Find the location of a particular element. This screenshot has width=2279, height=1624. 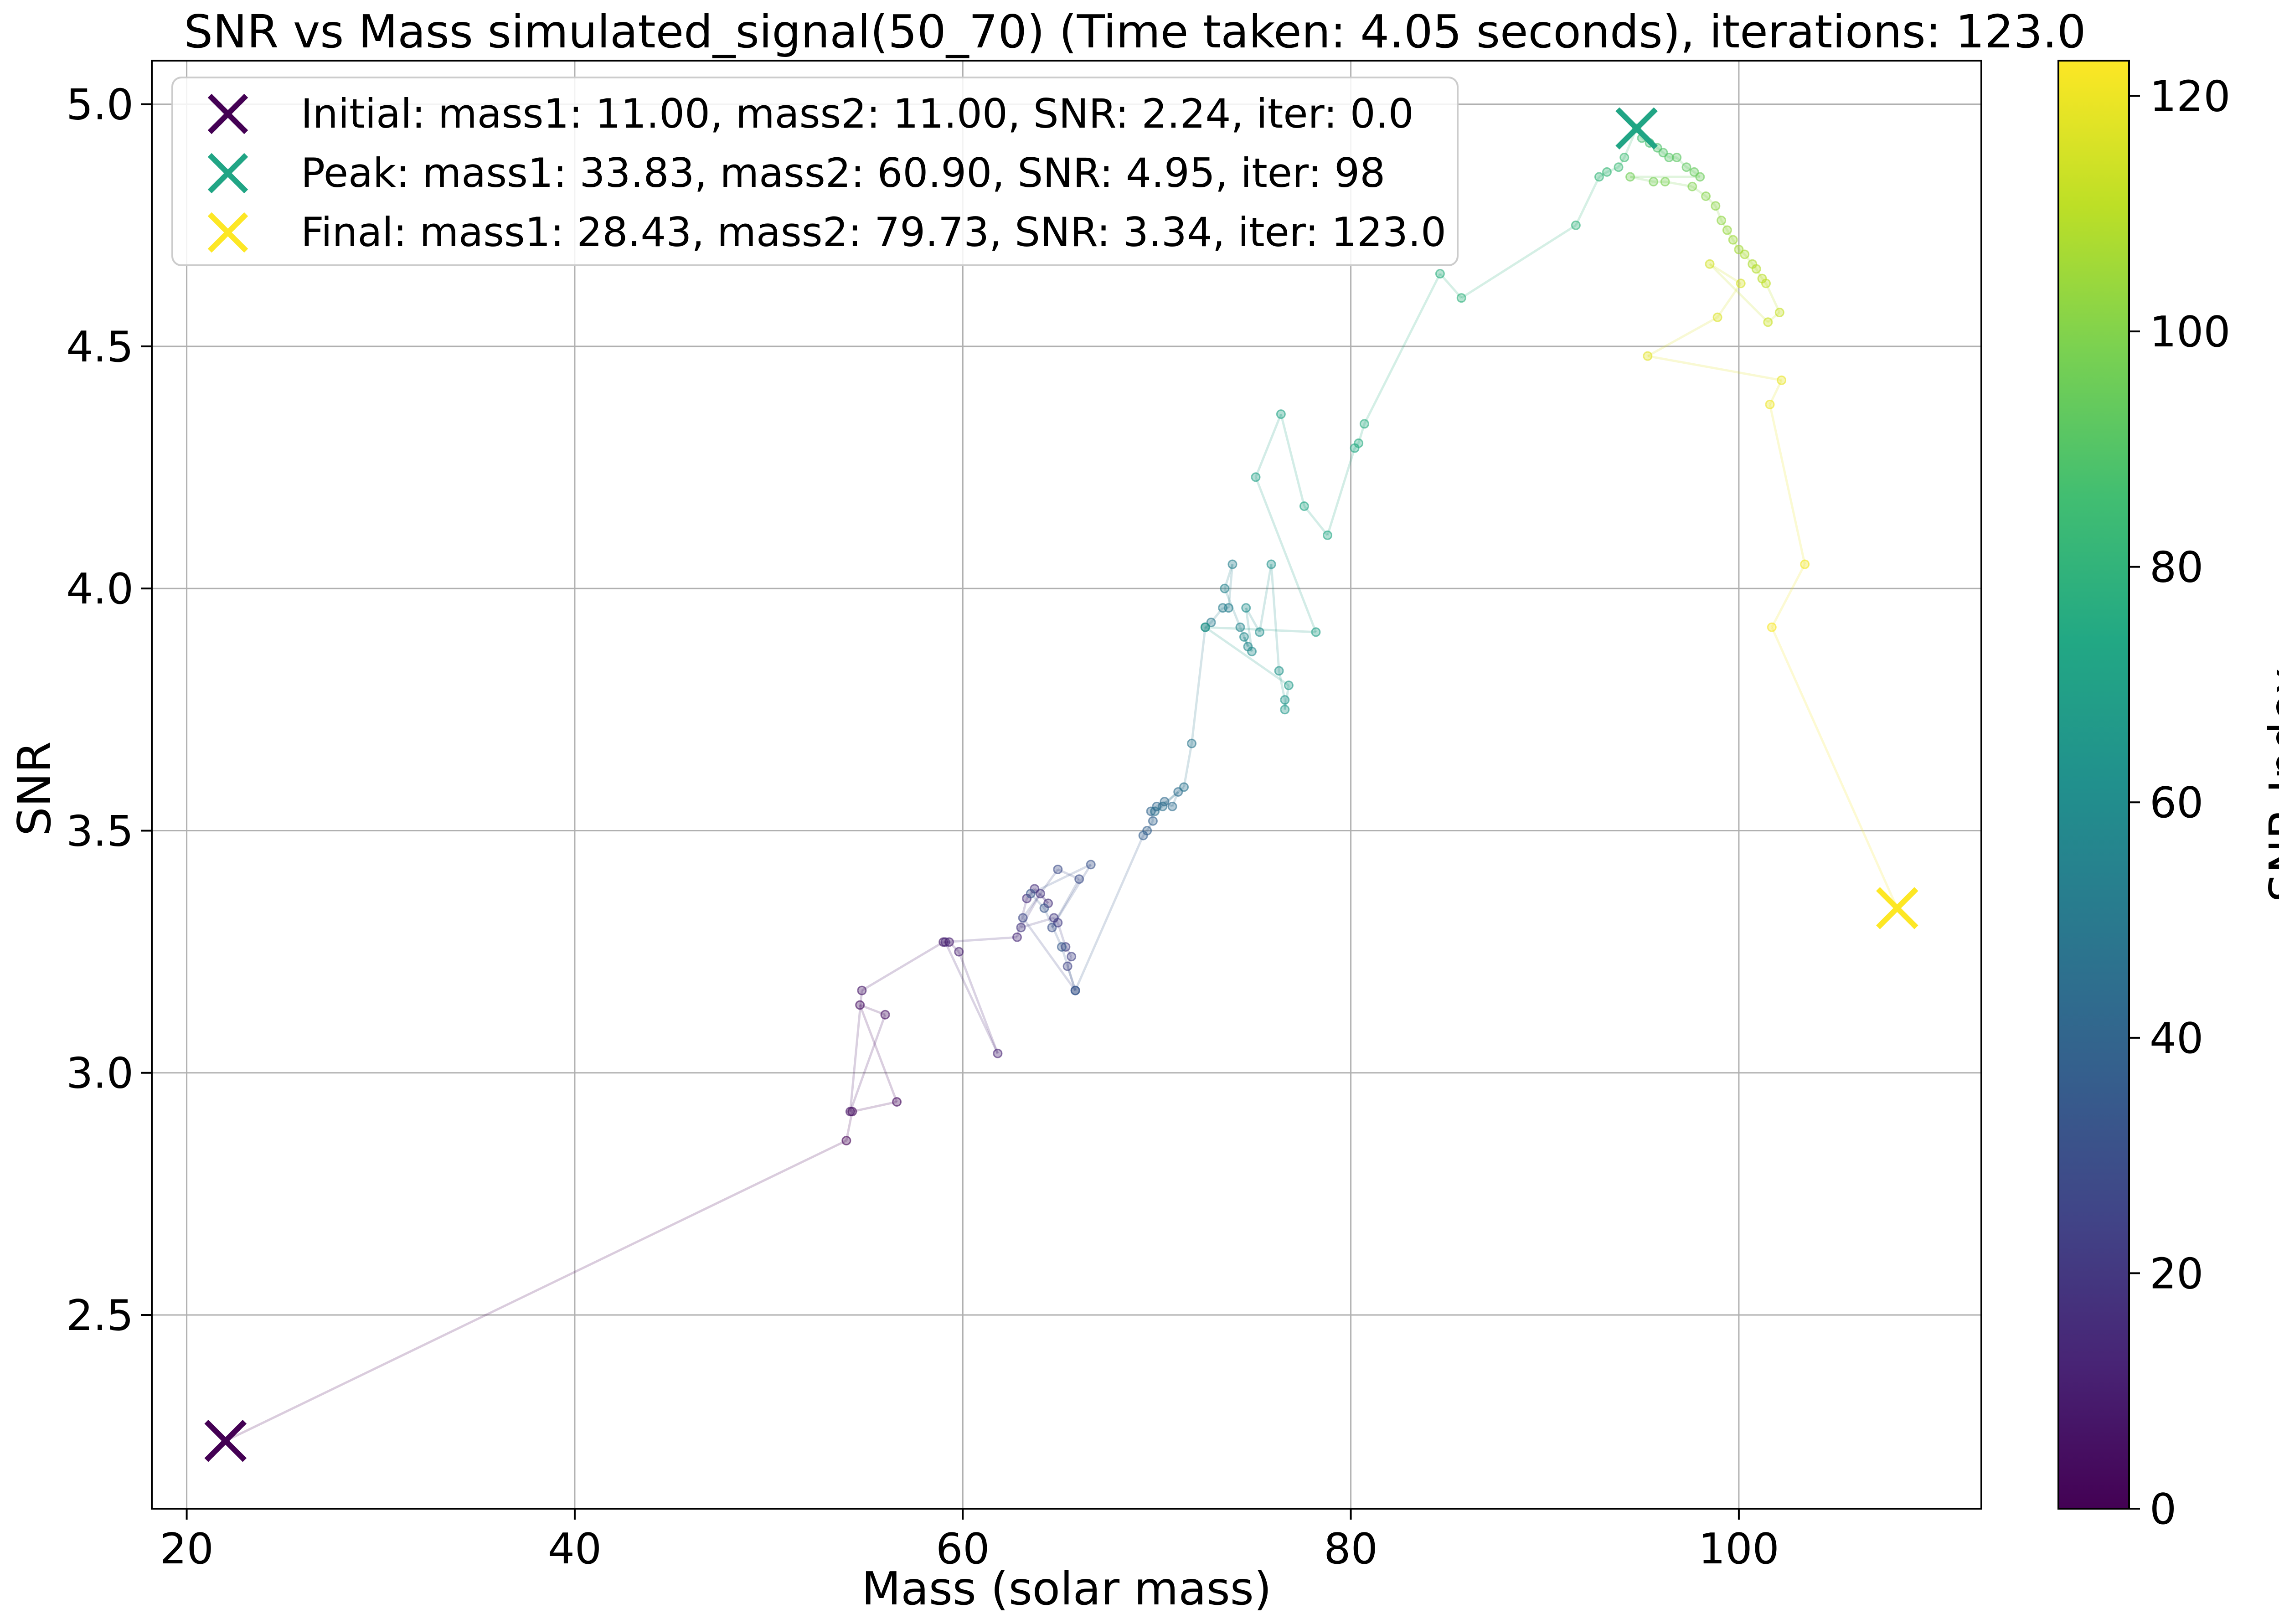

final-marker is located at coordinates (1897, 908).